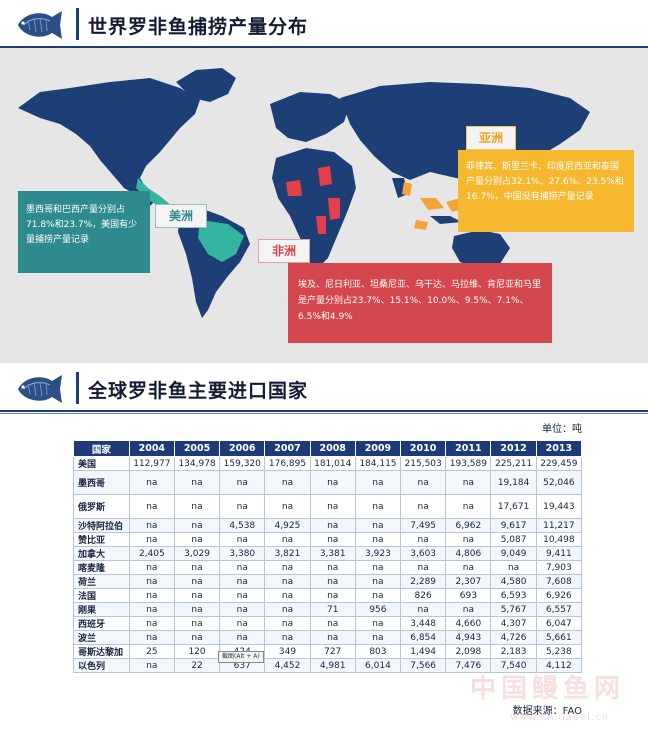 The width and height of the screenshot is (648, 731). I want to click on value-cell: 11,217, so click(559, 525).